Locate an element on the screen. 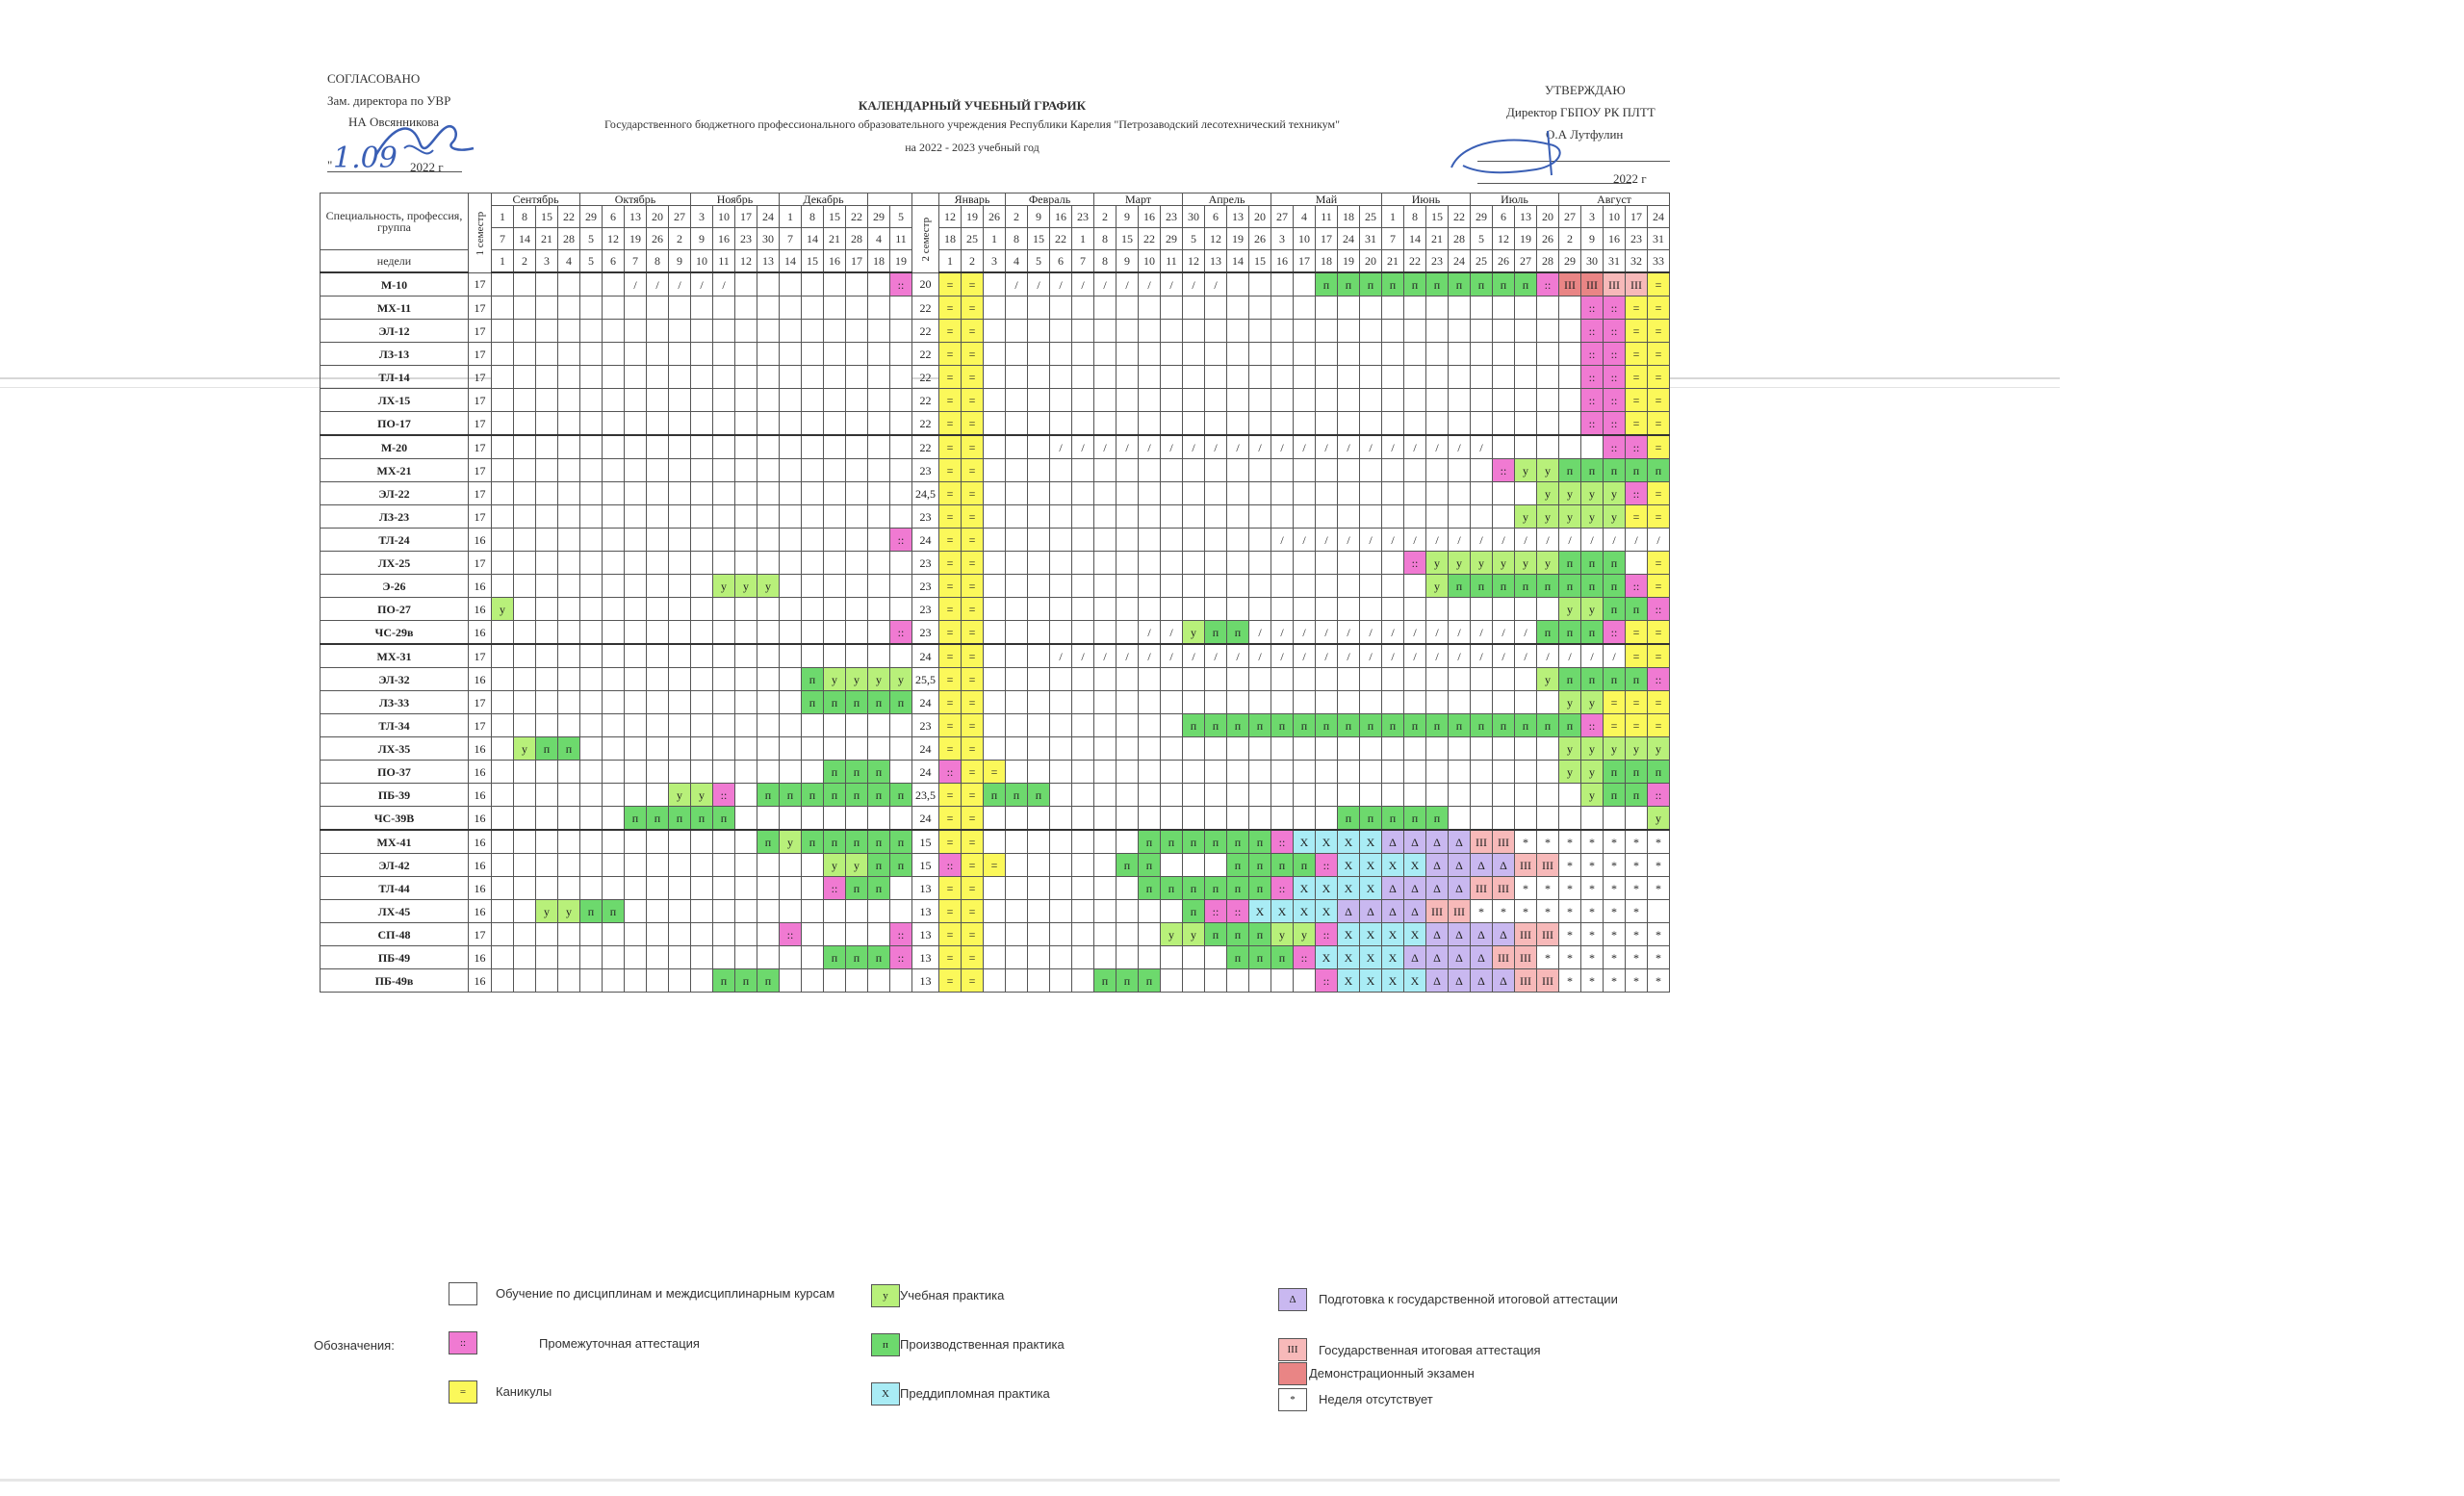 Image resolution: width=2464 pixels, height=1496 pixels. month-header: Октябрь is located at coordinates (635, 199).